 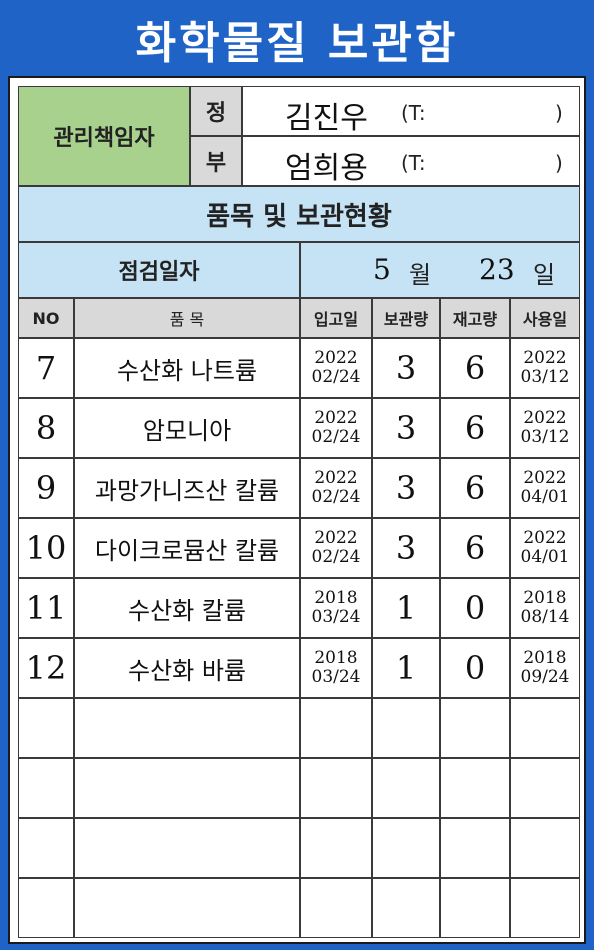 I want to click on row-cell-use: 2022 03/12, so click(x=545, y=368).